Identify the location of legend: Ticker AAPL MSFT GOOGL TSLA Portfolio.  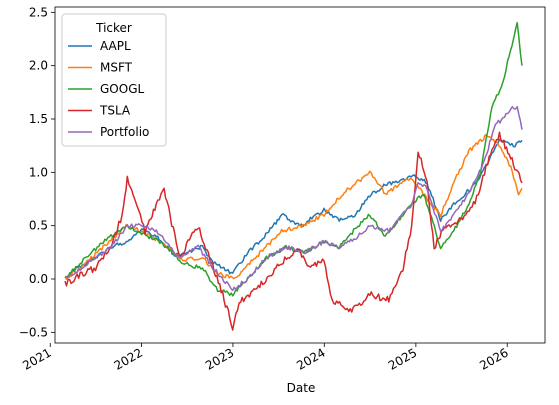
(114, 80).